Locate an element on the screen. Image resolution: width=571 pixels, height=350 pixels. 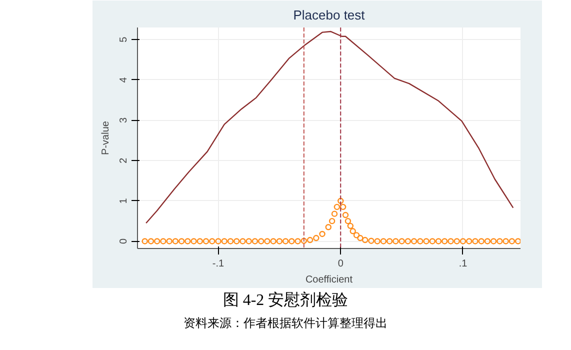
y-tick-label: 5 is located at coordinates (124, 39).